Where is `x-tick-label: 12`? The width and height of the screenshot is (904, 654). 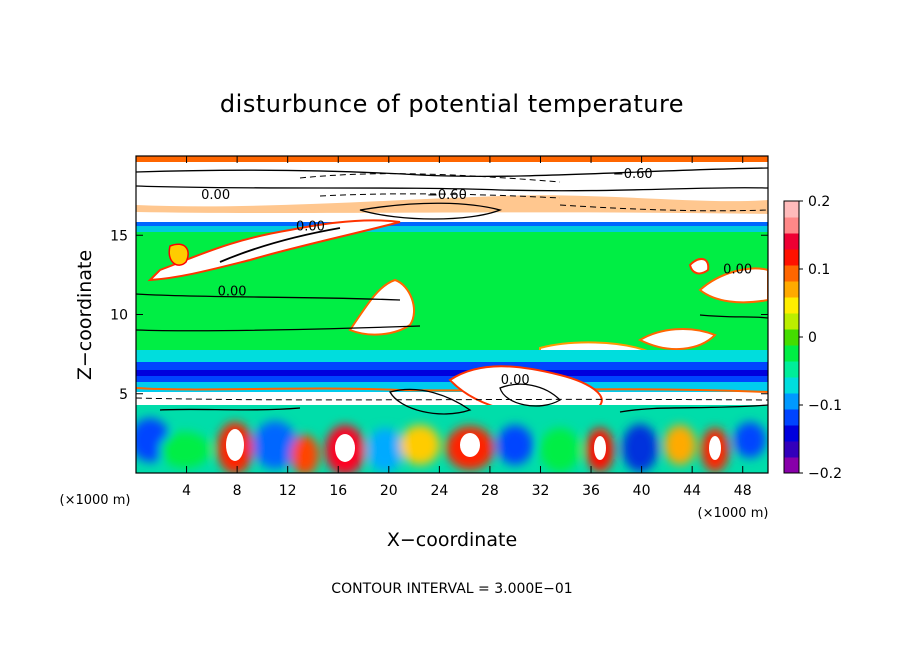 x-tick-label: 12 is located at coordinates (288, 491).